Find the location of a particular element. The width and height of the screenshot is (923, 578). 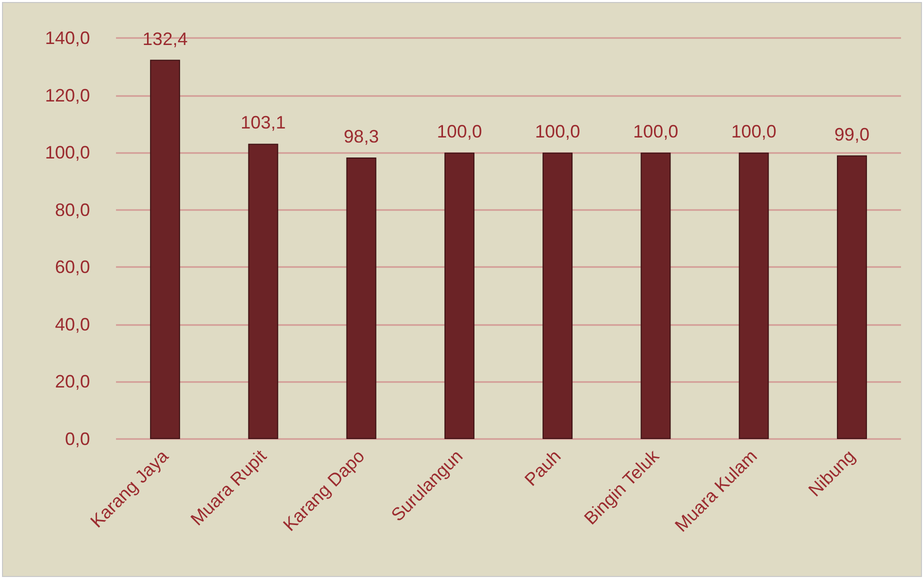

data-label: 103,1 is located at coordinates (263, 122).